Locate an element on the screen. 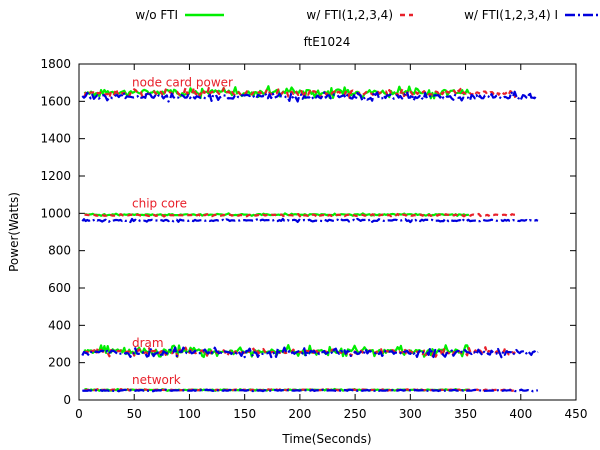  y-tick-label: 1800 is located at coordinates (55, 64).